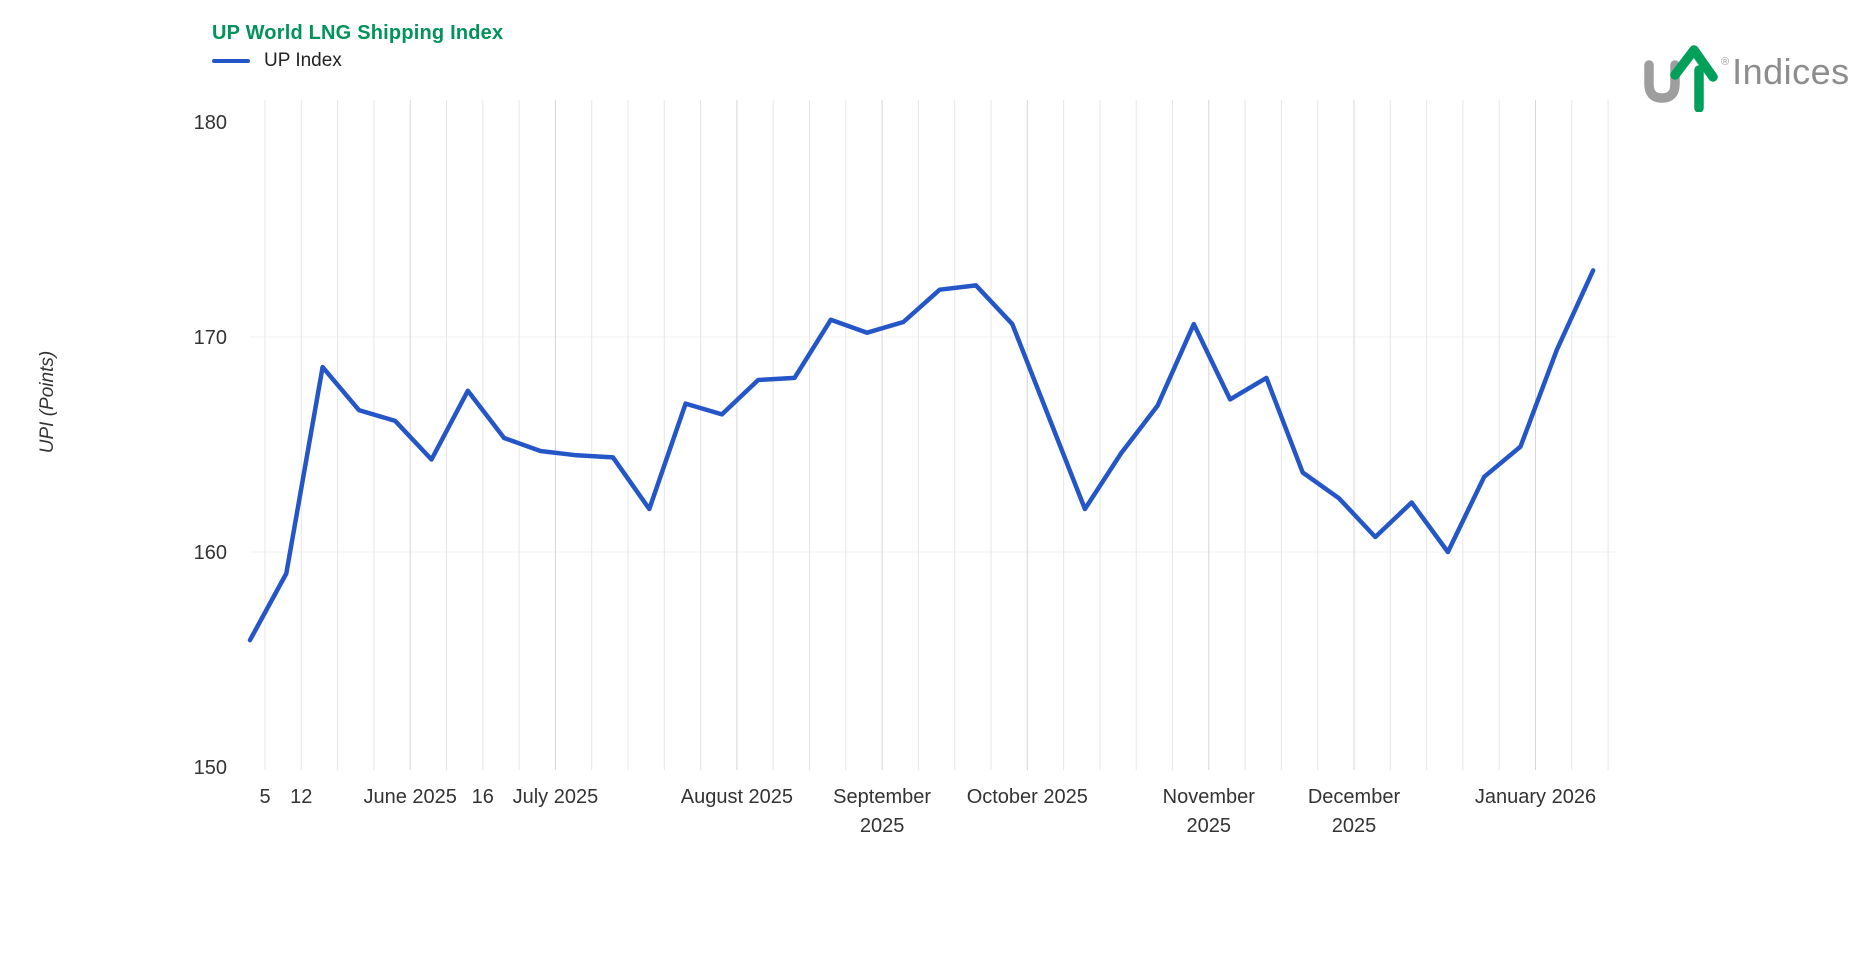 This screenshot has height=960, width=1863. I want to click on legend-label: UP Index, so click(303, 60).